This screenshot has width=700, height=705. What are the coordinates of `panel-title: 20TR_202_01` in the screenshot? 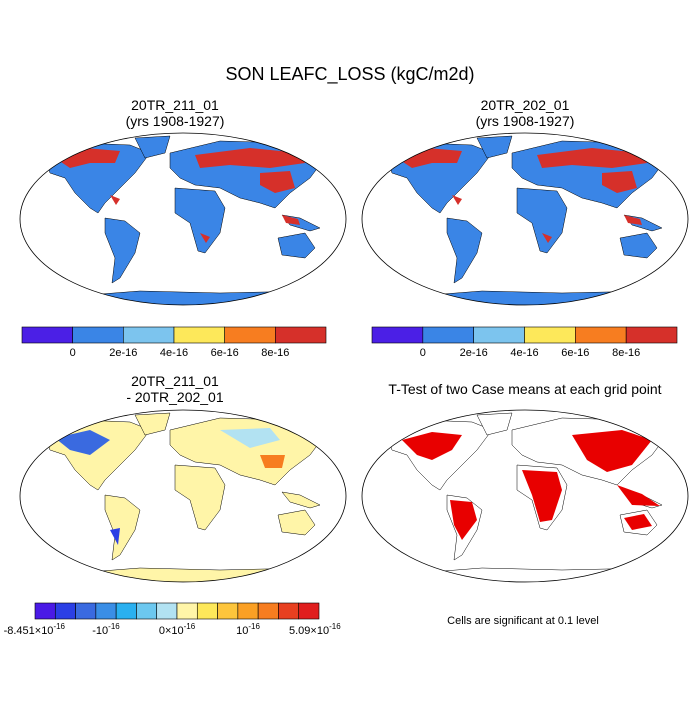 It's located at (525, 105).